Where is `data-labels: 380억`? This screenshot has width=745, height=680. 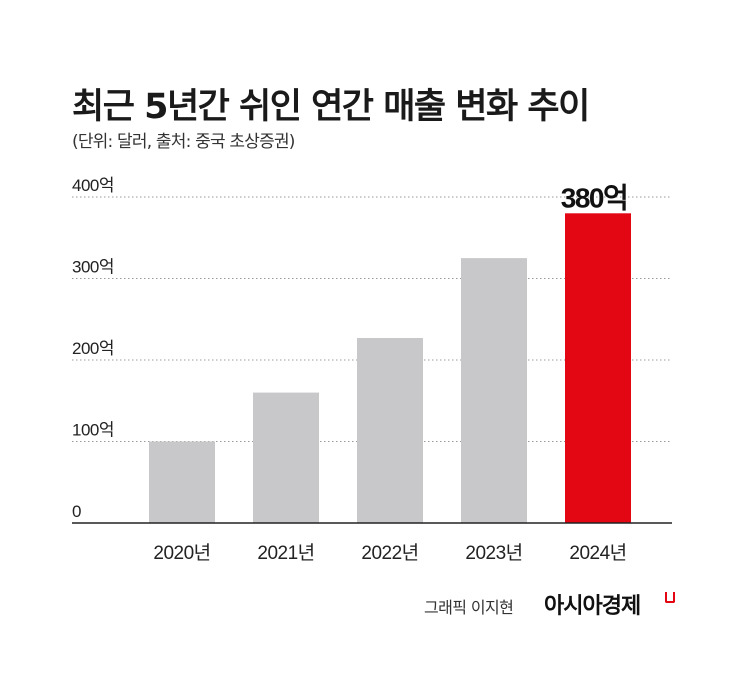
data-labels: 380억 is located at coordinates (595, 197).